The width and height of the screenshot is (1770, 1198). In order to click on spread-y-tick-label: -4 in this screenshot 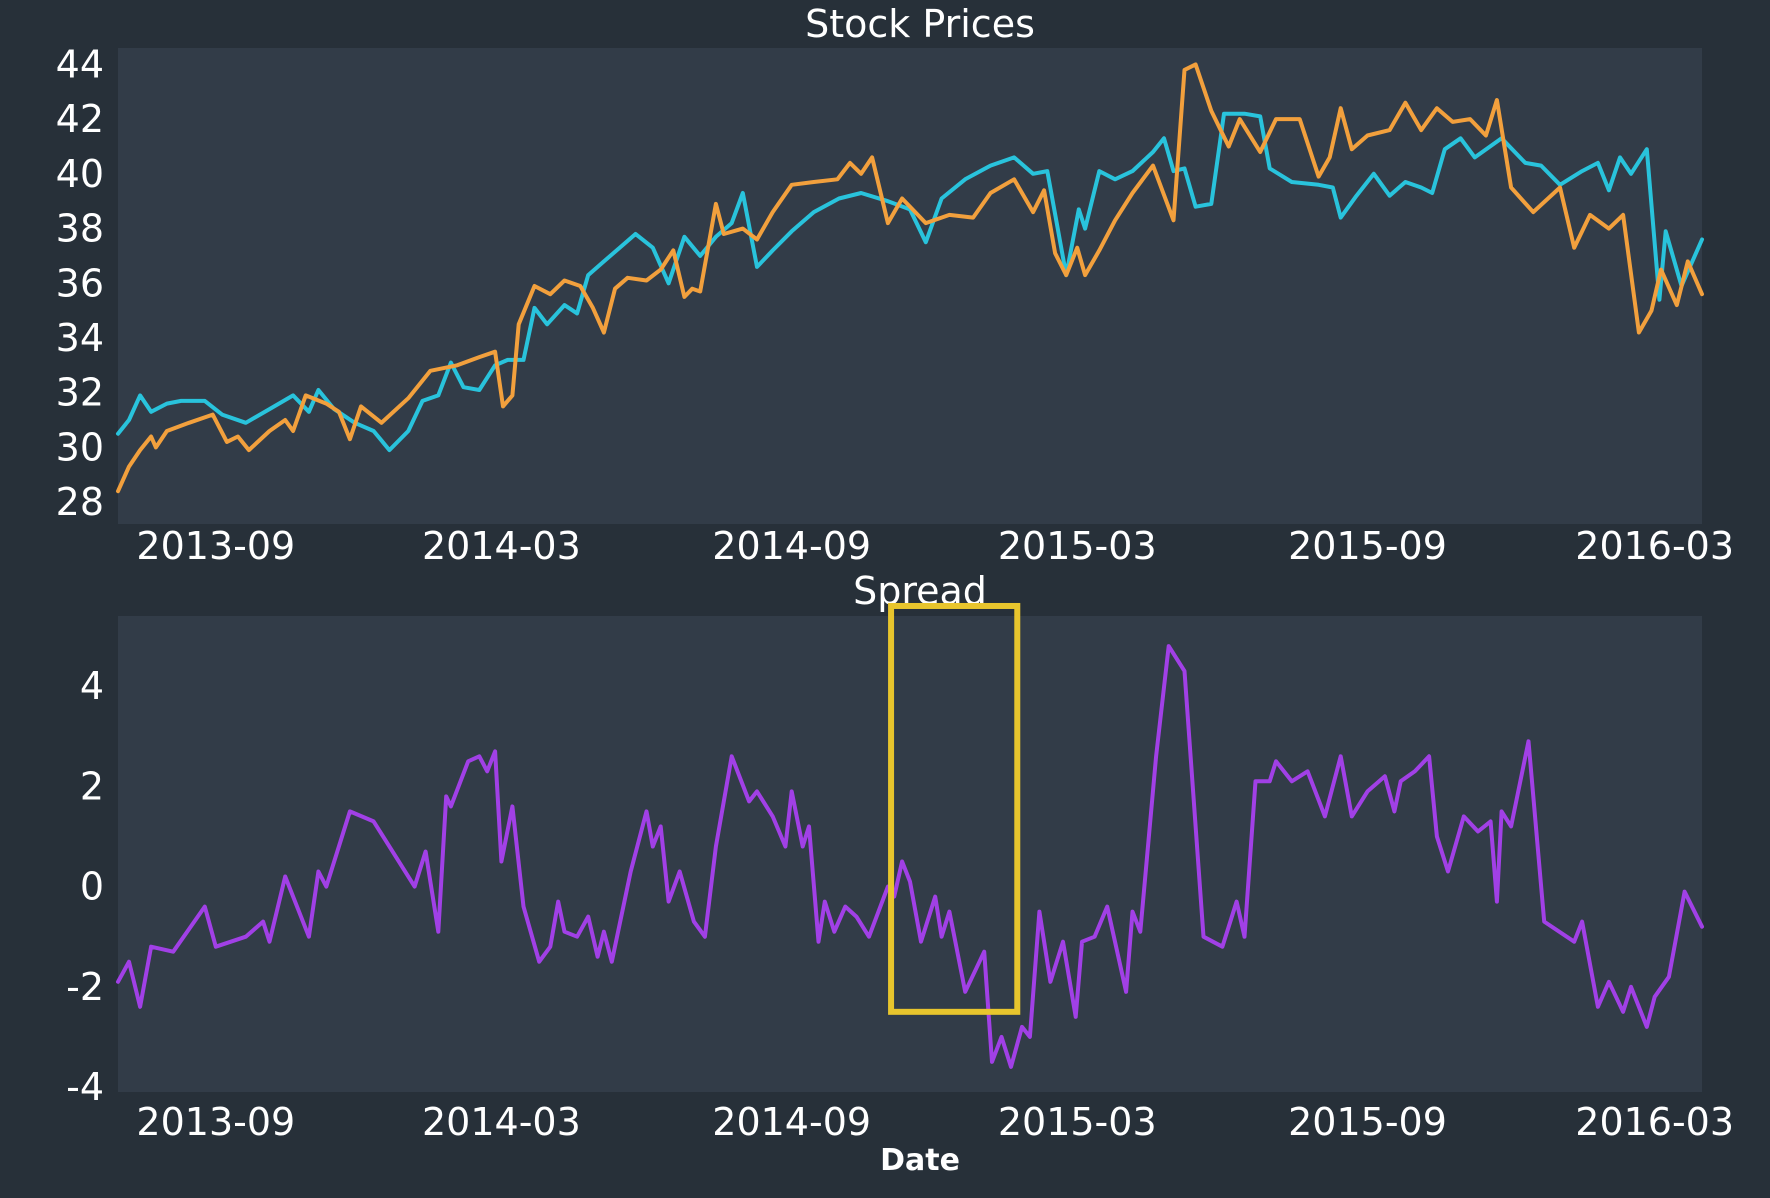, I will do `click(85, 1087)`.